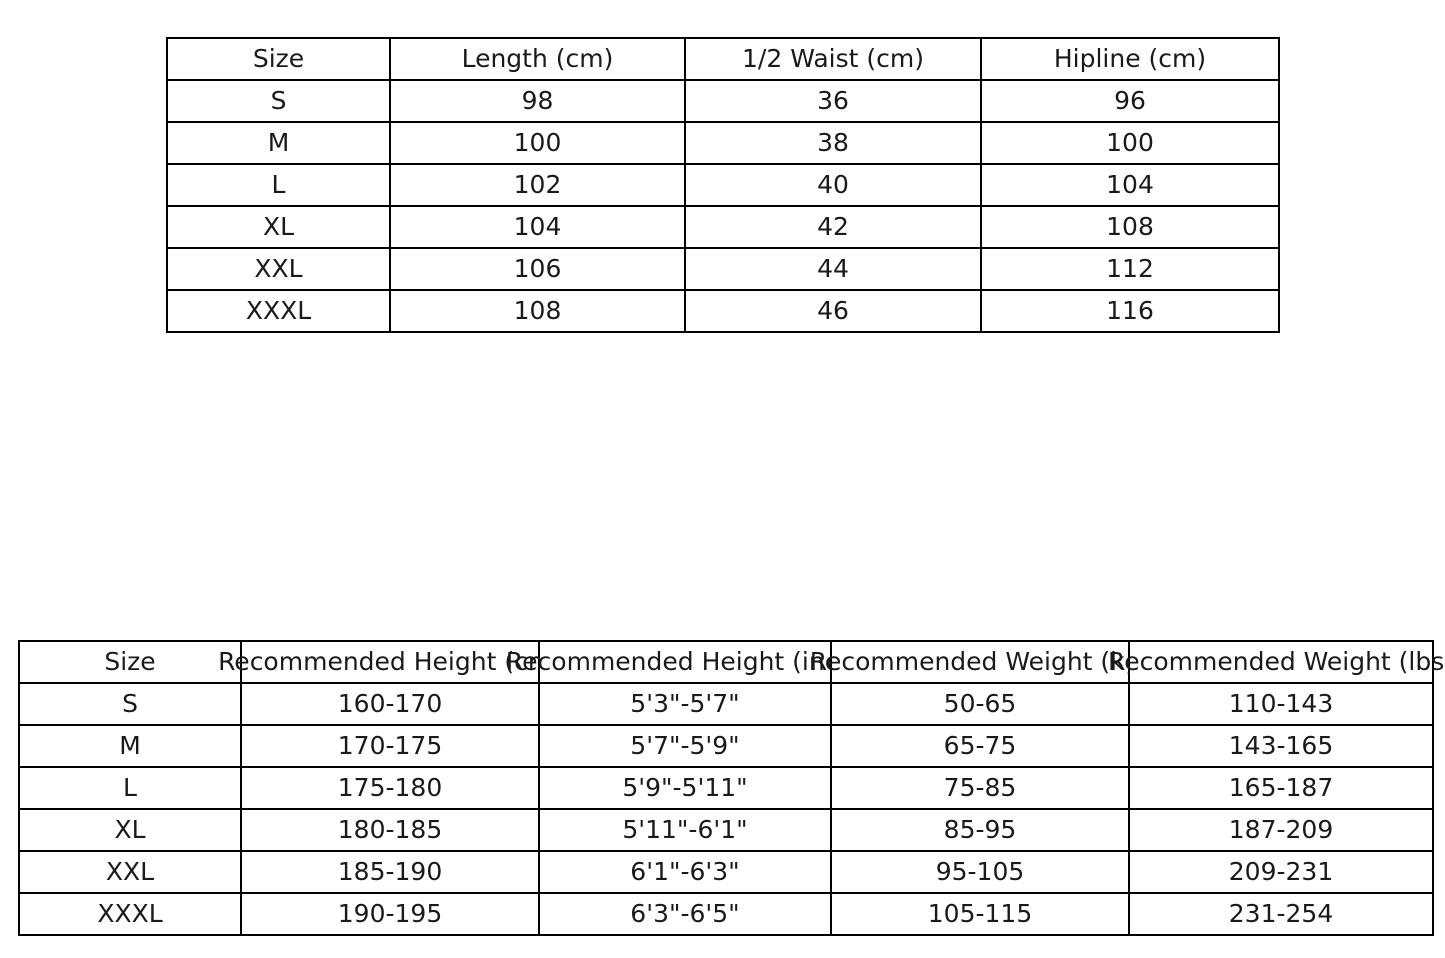  I want to click on table-row: S 160-170 5'3"-5'7" 50-65 110-143, so click(726, 704).